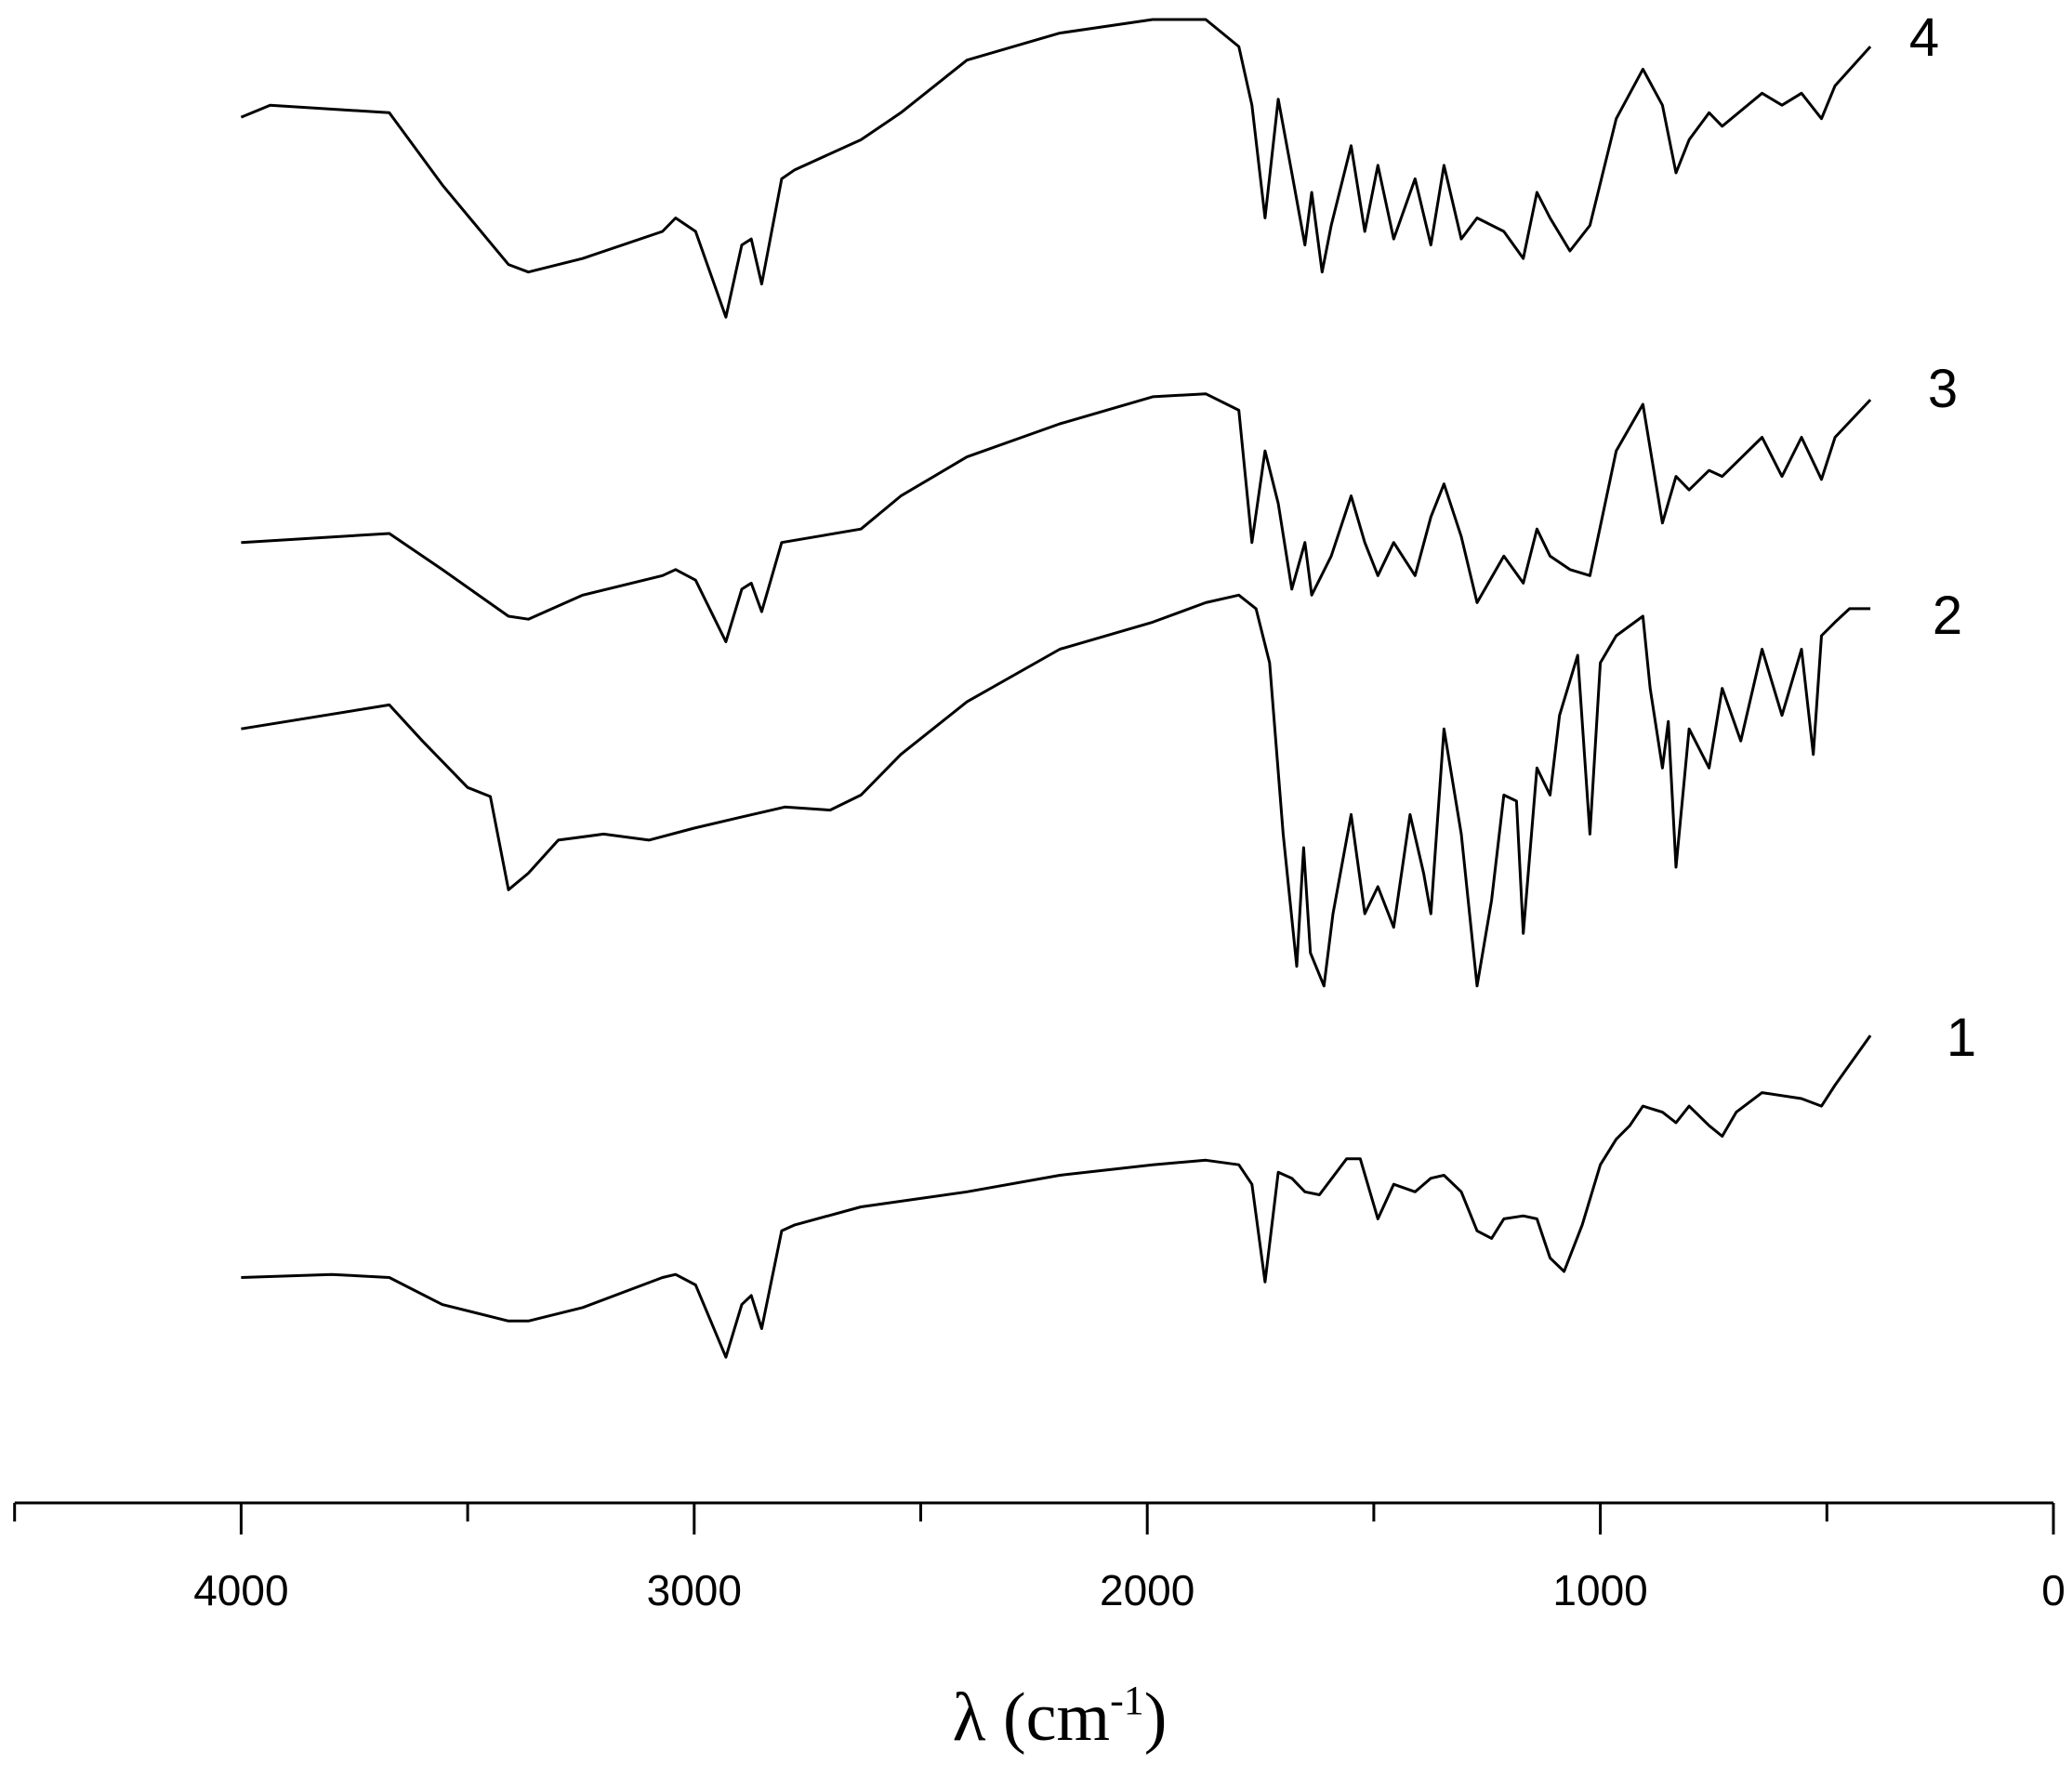 The image size is (2072, 1765). Describe the element at coordinates (1127, 1700) in the screenshot. I see `x-axis-title-sup: -1` at that location.